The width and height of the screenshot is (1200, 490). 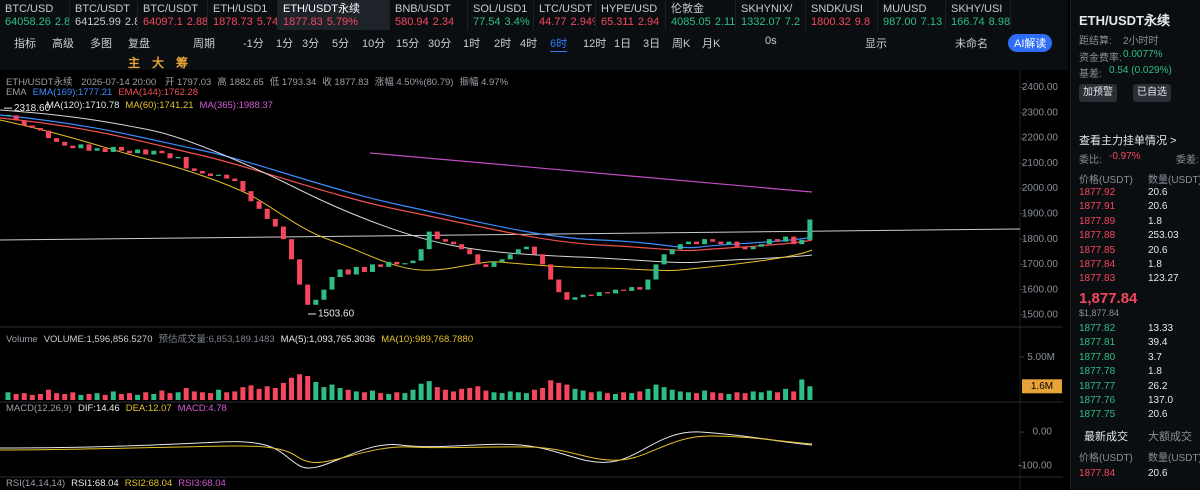 What do you see at coordinates (101, 44) in the screenshot?
I see `toolbar-item: 多图` at bounding box center [101, 44].